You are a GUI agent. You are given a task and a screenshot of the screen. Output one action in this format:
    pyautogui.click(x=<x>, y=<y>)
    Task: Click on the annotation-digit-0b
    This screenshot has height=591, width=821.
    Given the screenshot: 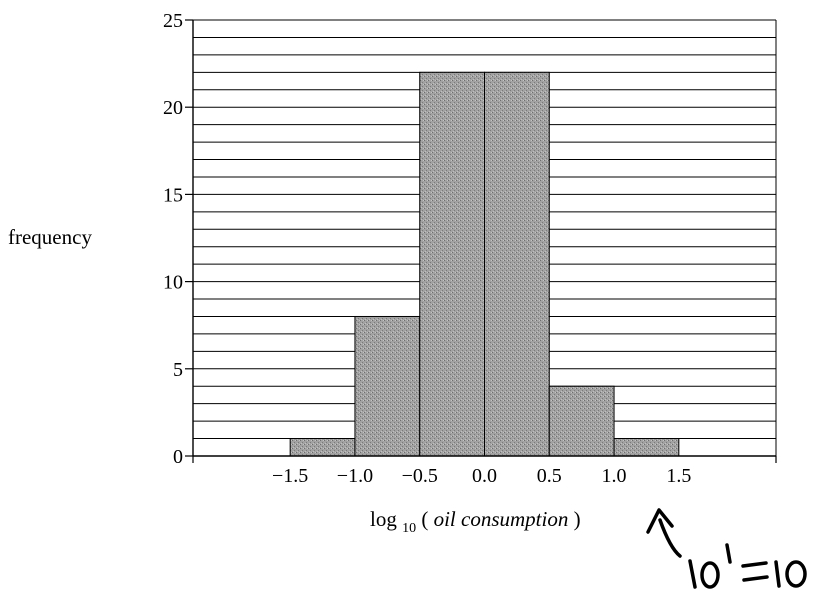 What is the action you would take?
    pyautogui.click(x=796, y=574)
    